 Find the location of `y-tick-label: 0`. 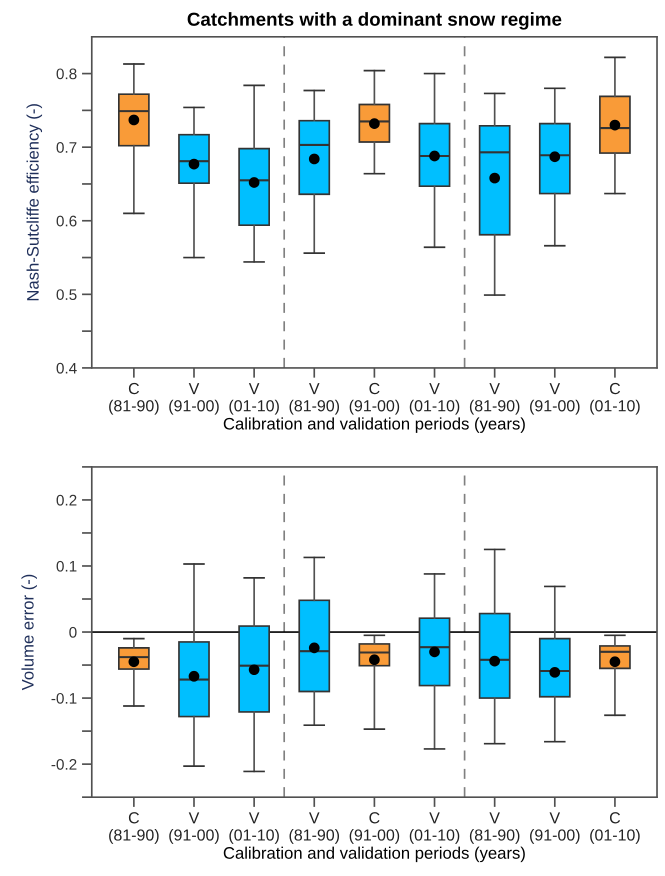

y-tick-label: 0 is located at coordinates (73, 632).